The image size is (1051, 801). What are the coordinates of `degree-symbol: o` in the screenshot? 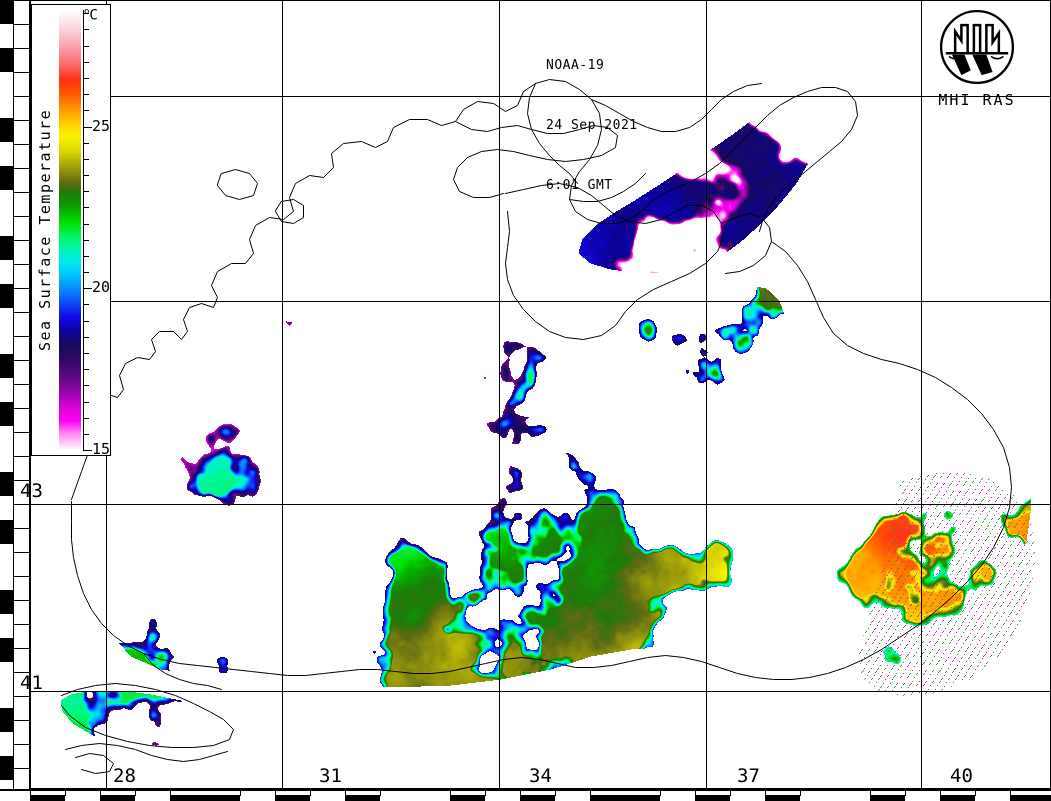 It's located at (87, 12).